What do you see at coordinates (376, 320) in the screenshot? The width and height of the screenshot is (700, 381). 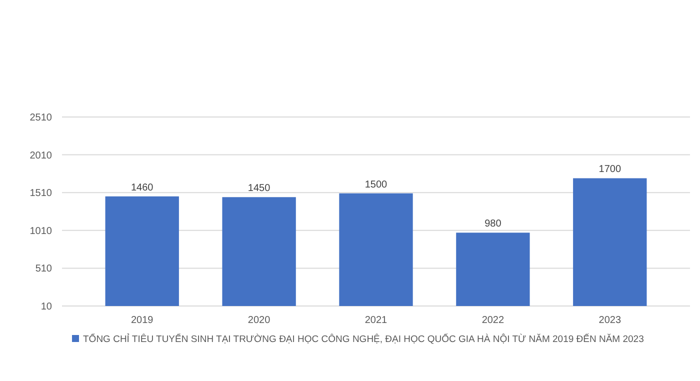 I see `x-tick-label: 2021` at bounding box center [376, 320].